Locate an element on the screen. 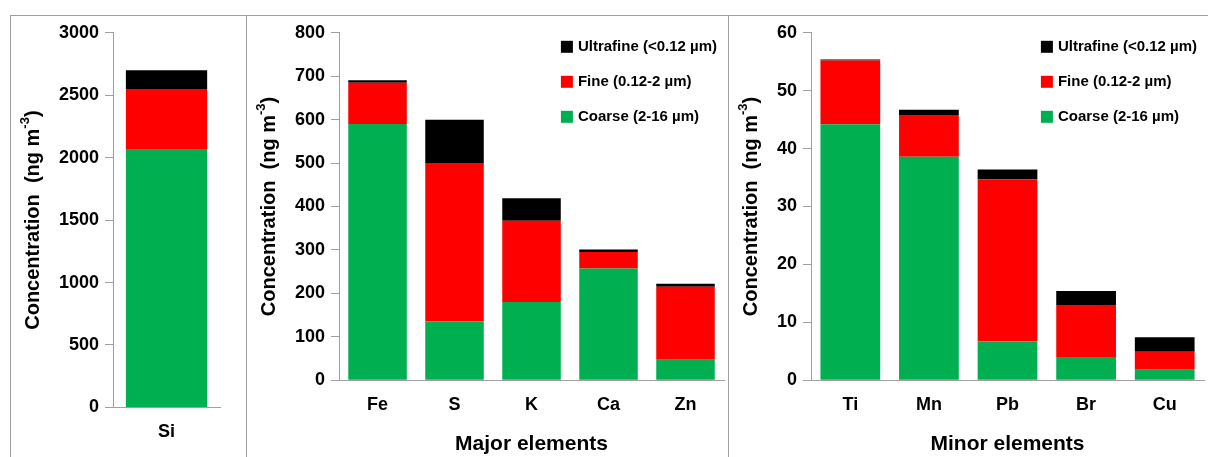 Image resolution: width=1208 pixels, height=457 pixels. y-tick-label: 40 is located at coordinates (787, 147).